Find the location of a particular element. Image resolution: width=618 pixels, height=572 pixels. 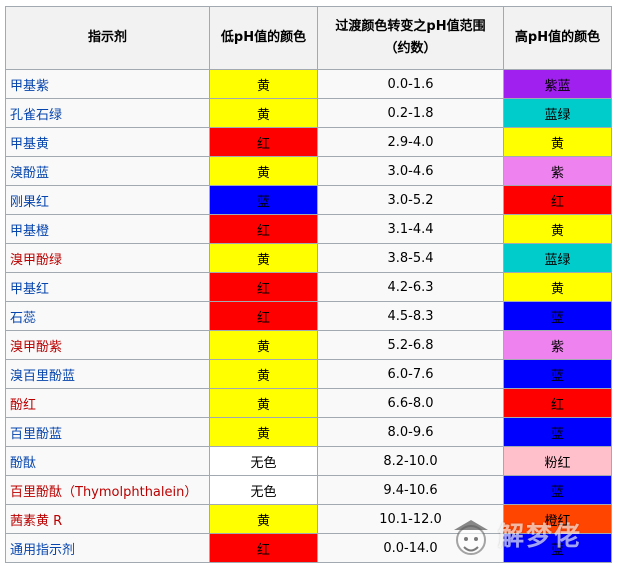

indicator-name-cell: 酚红 is located at coordinates (107, 403).